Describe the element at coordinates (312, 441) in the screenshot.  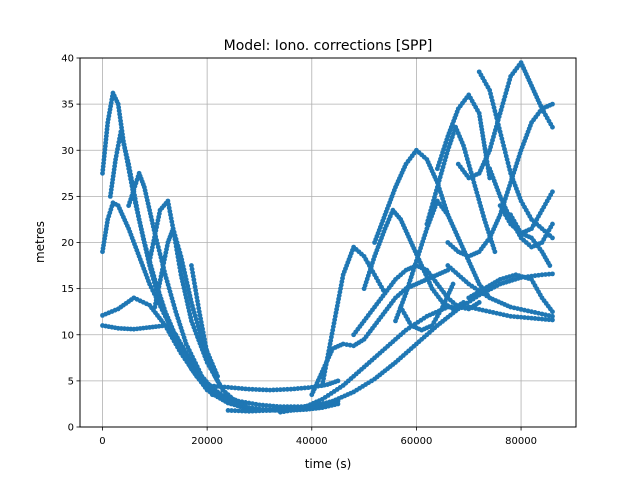
I see `x-tick-label: 40000` at that location.